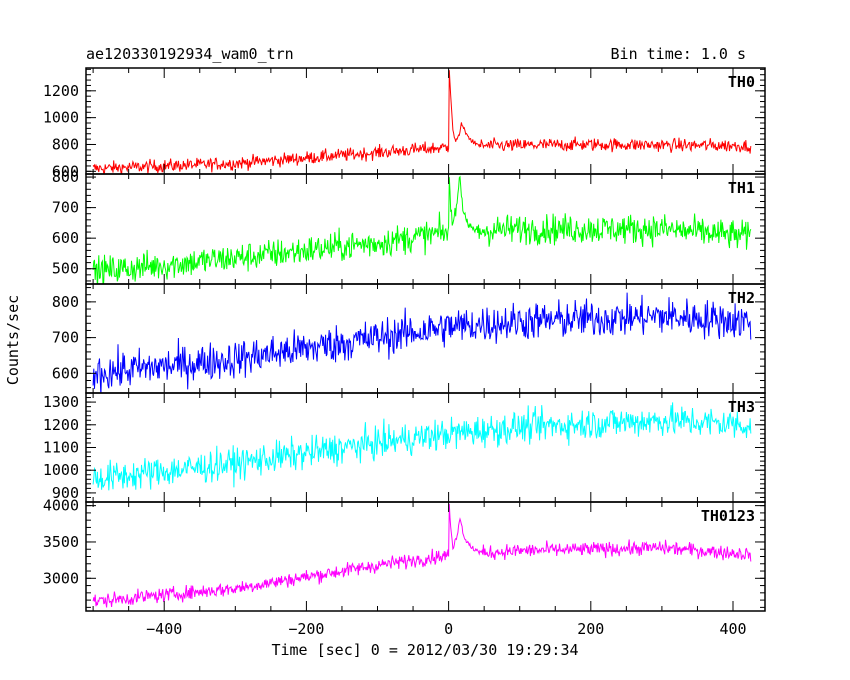 The width and height of the screenshot is (850, 680). I want to click on x-tick-label: 400, so click(732, 629).